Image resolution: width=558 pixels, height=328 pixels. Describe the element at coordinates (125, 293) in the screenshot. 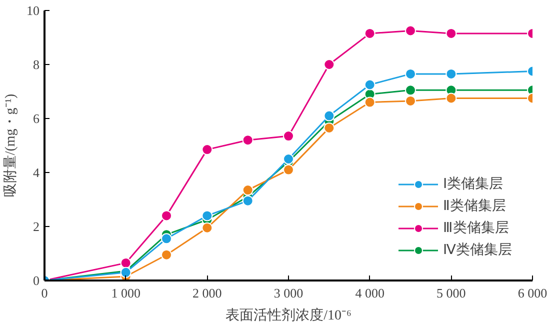

I see `x-tick-label: 1 000` at that location.